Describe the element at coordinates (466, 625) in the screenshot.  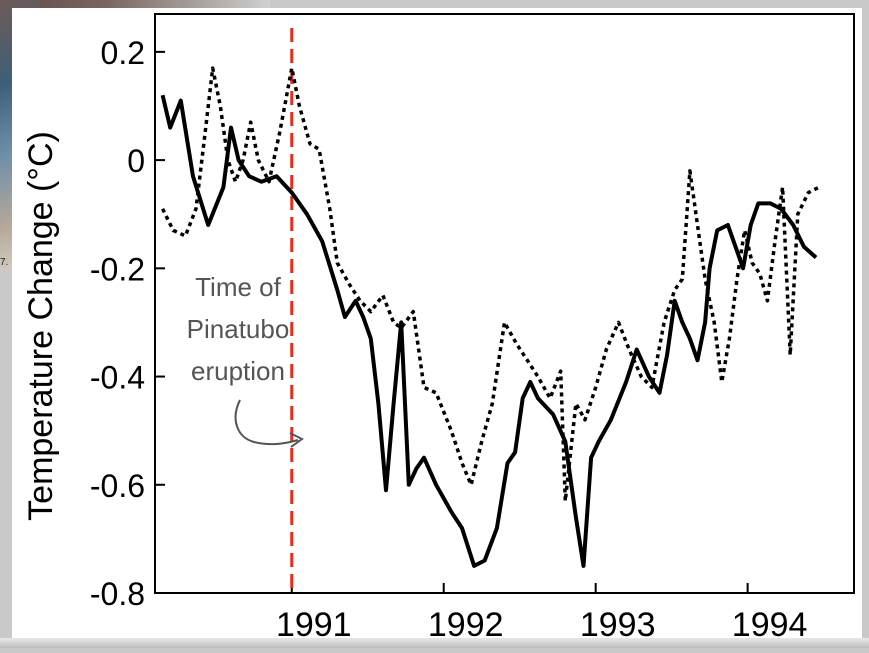
I see `x-tick-label: 1992` at that location.